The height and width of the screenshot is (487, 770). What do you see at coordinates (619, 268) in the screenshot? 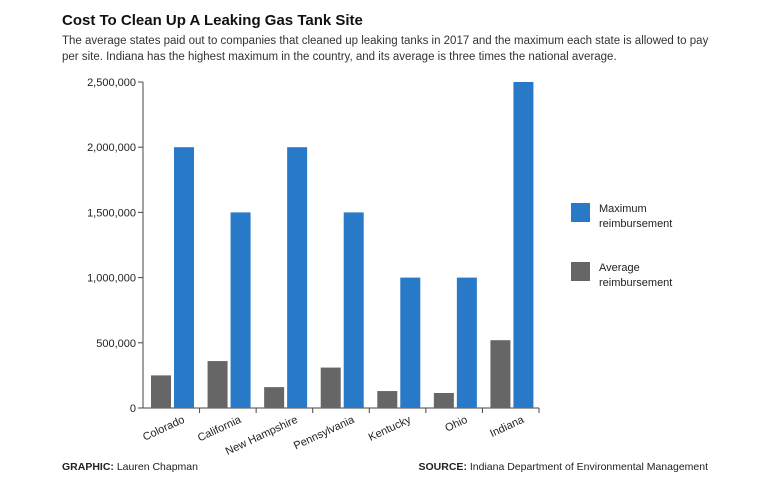
I see `legend-label-line1: Average` at bounding box center [619, 268].